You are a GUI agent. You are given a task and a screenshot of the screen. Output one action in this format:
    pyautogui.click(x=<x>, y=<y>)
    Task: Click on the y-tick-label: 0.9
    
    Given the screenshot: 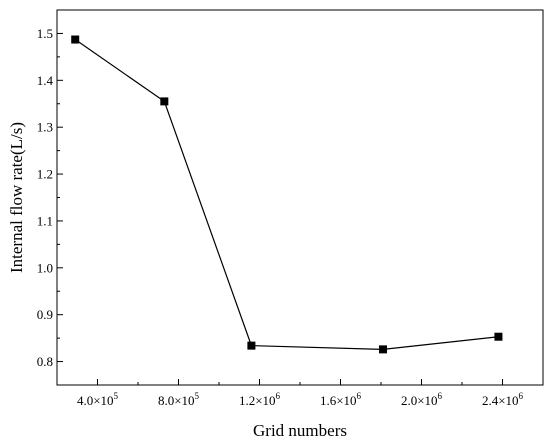 What is the action you would take?
    pyautogui.click(x=45, y=314)
    